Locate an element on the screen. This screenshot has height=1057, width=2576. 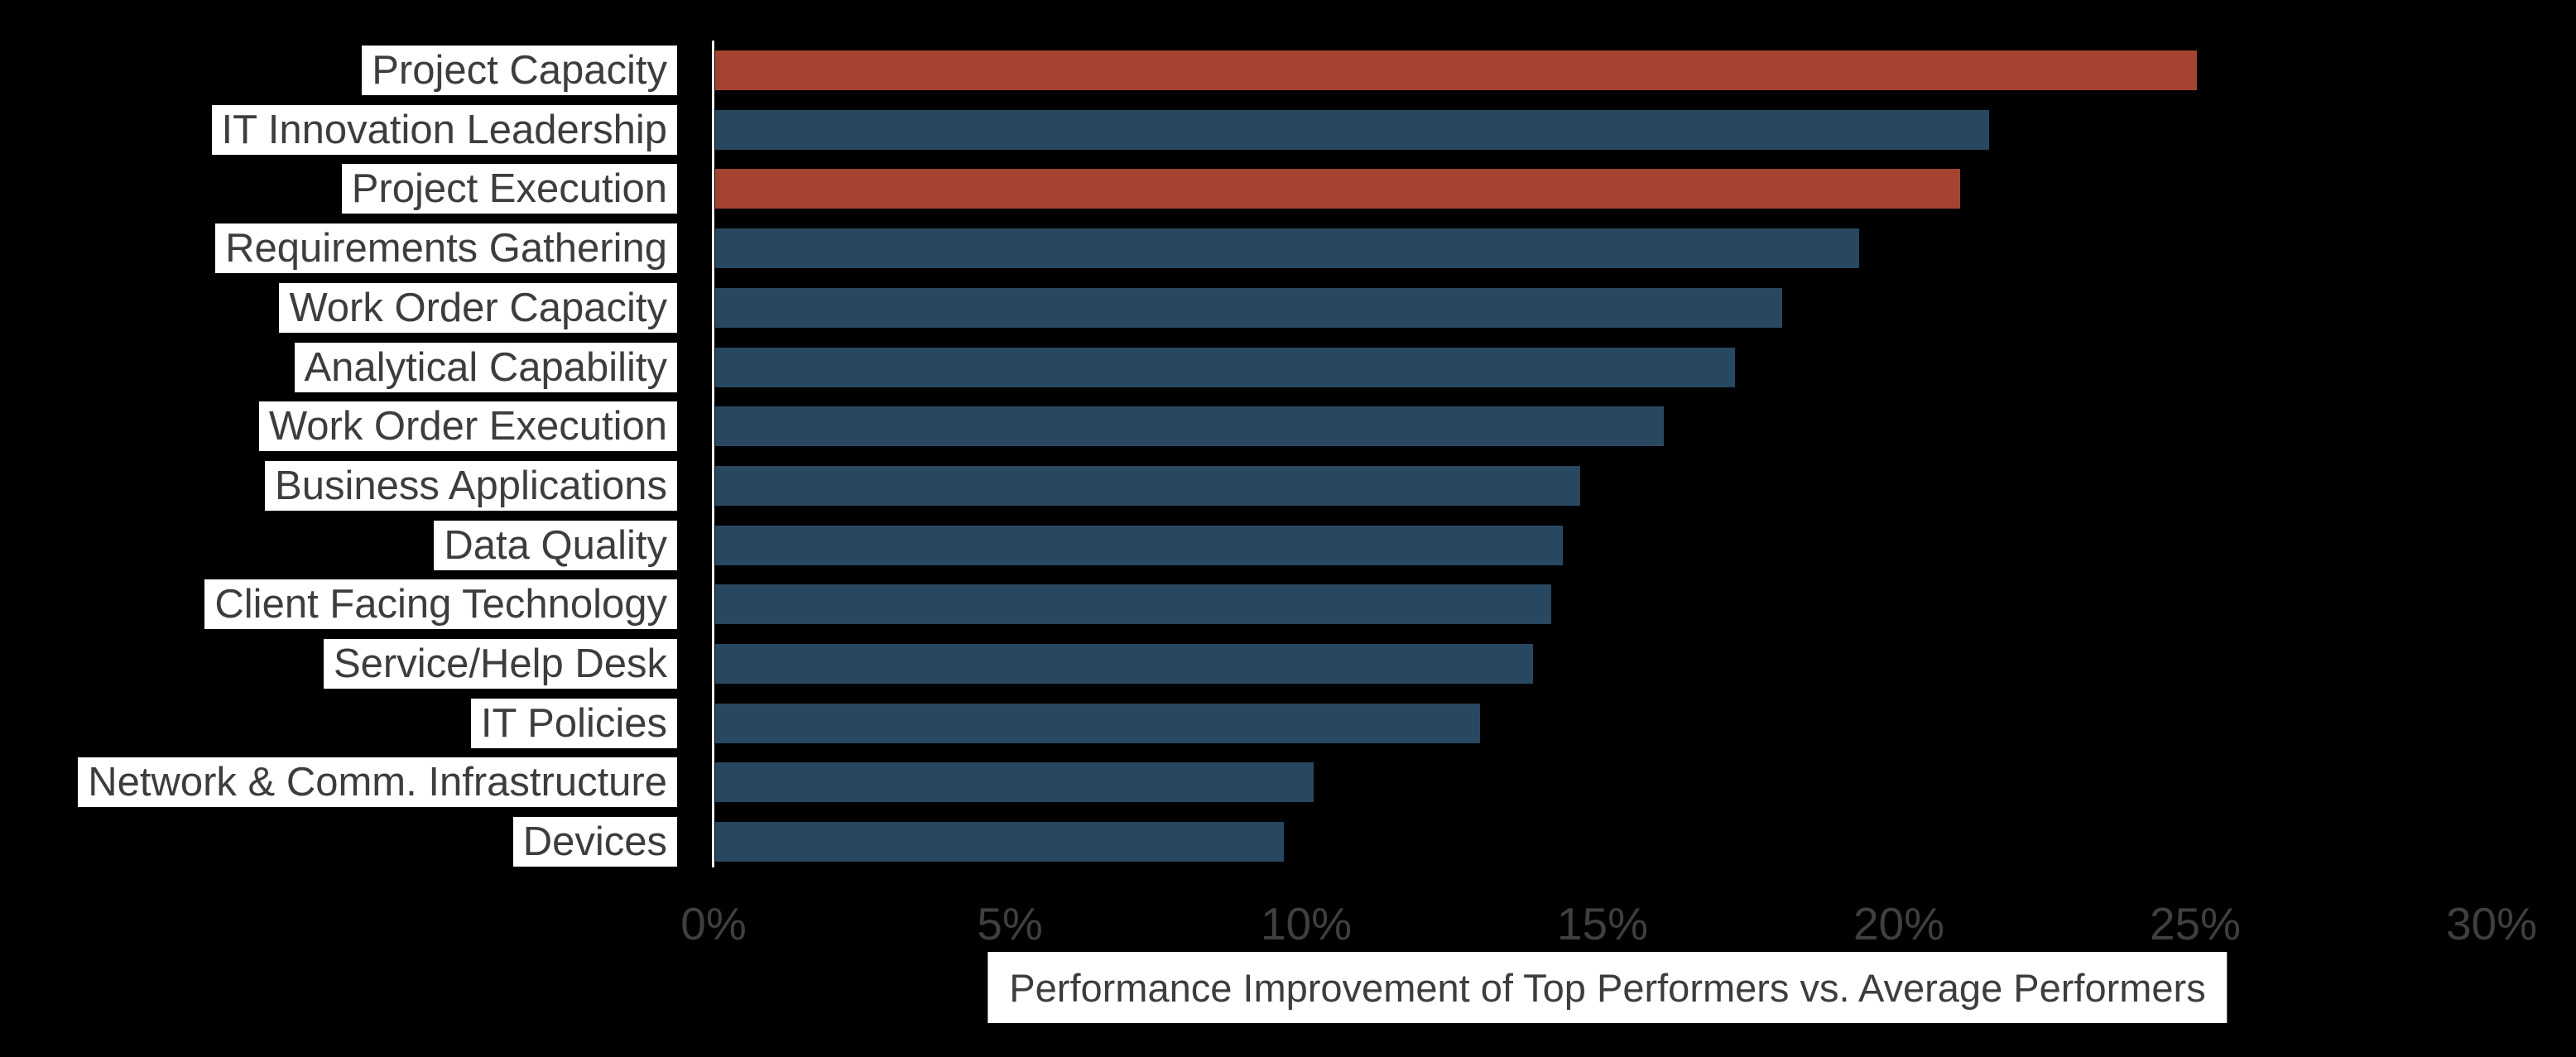
category-label: Client Facing Technology is located at coordinates (440, 604).